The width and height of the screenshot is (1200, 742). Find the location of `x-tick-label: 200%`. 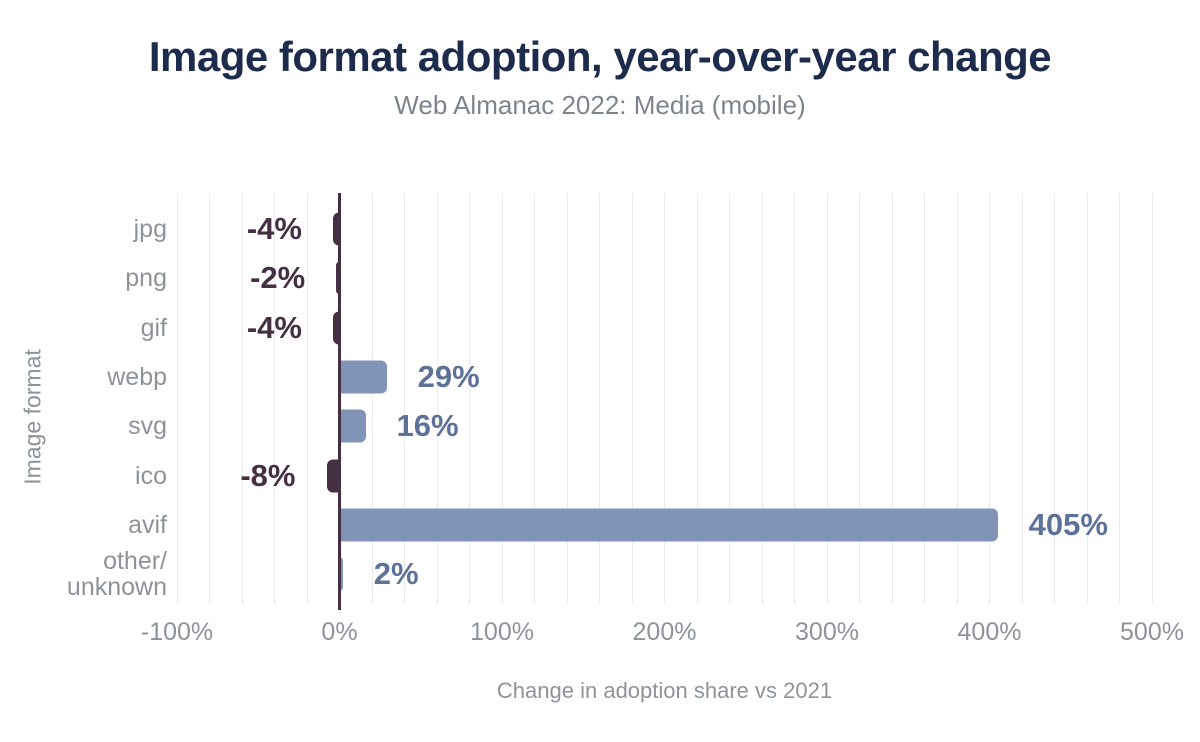

x-tick-label: 200% is located at coordinates (664, 632).